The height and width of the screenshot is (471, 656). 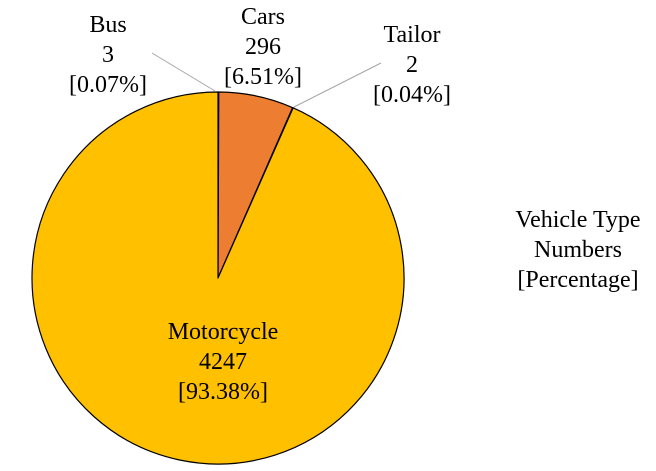 What do you see at coordinates (412, 95) in the screenshot?
I see `callout-tailor-percent: [0.04%]` at bounding box center [412, 95].